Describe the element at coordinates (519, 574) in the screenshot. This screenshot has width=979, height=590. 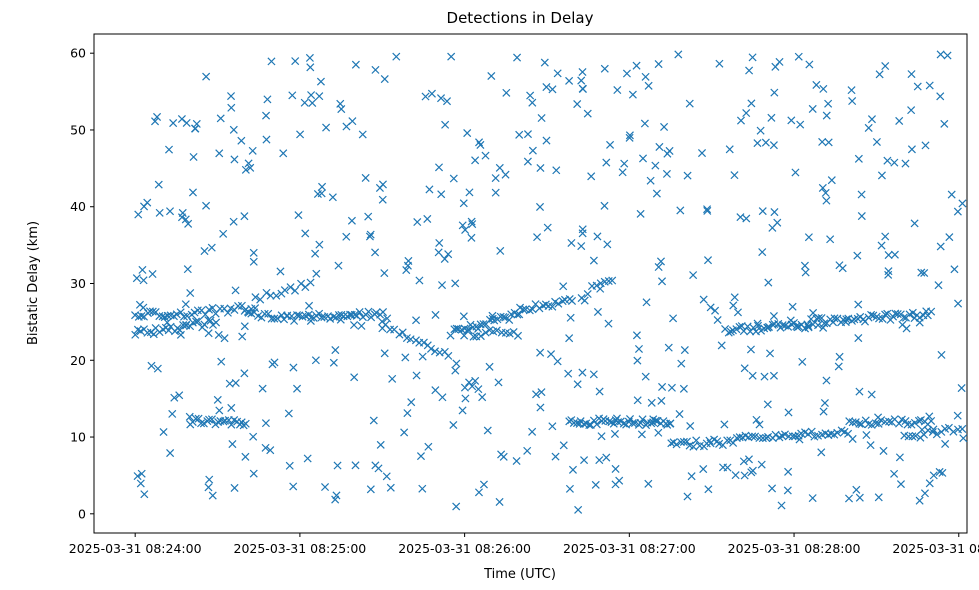
I see `x-axis-label: Time (UTC)` at that location.